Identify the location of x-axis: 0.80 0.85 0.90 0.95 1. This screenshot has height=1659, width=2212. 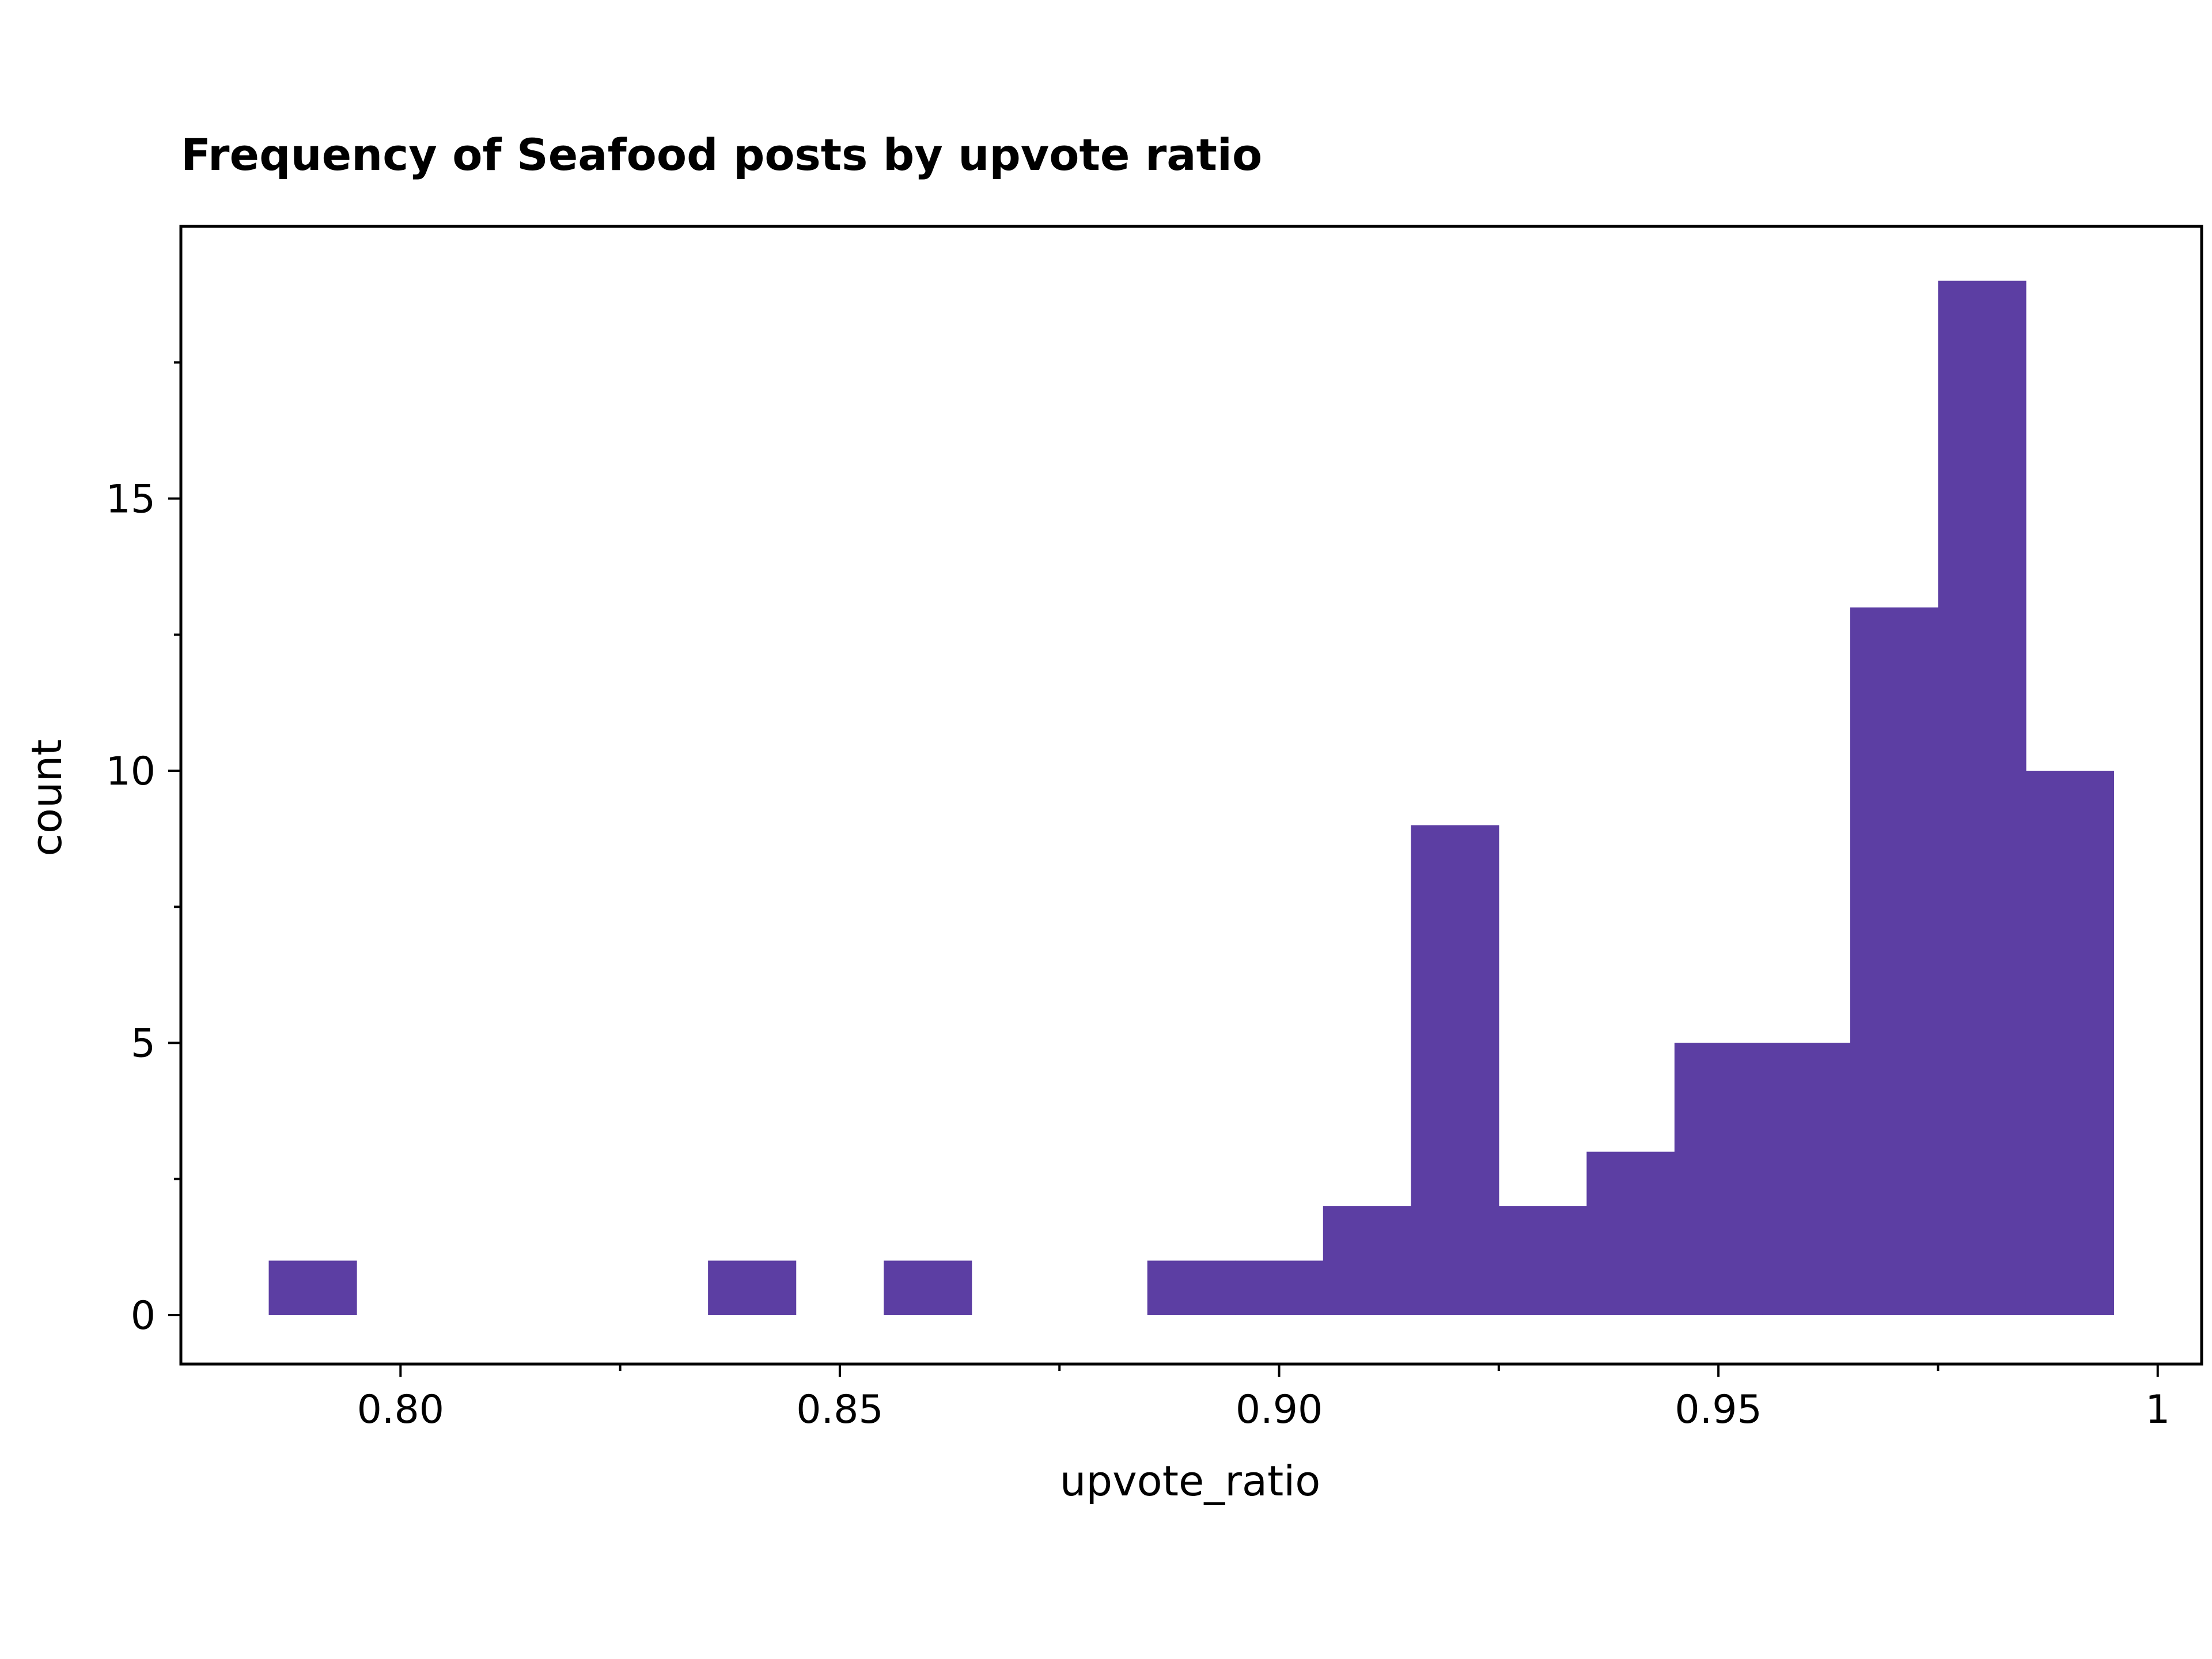
(1263, 1398).